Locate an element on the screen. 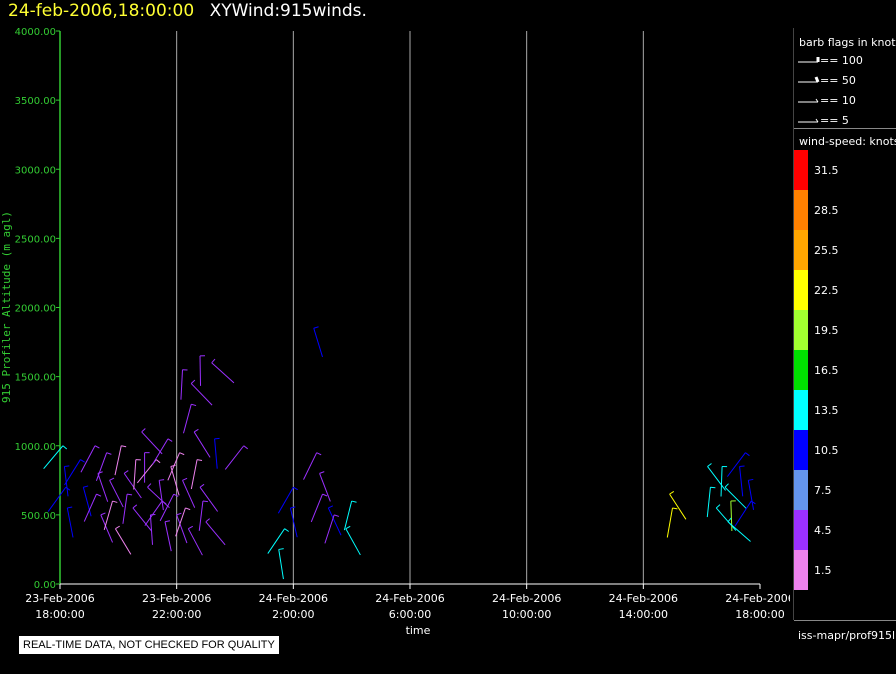  data-source: iss-mapr/prof915l is located at coordinates (847, 635).